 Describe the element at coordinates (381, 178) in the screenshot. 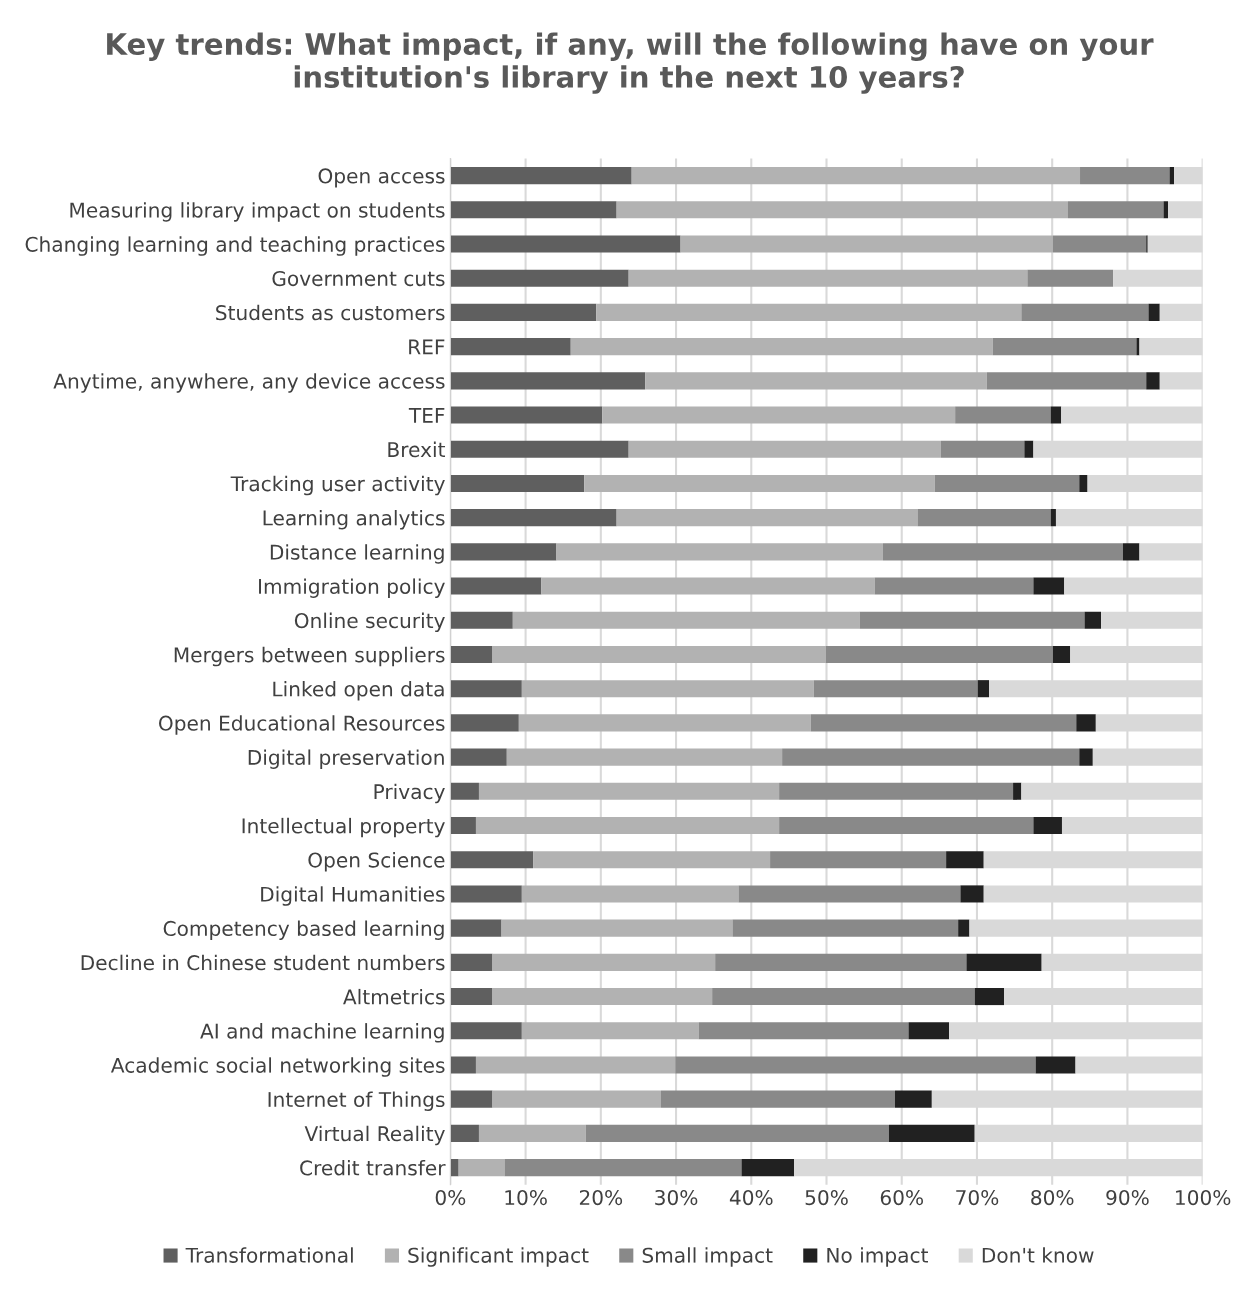

I see `y-tick-label: Open access` at that location.